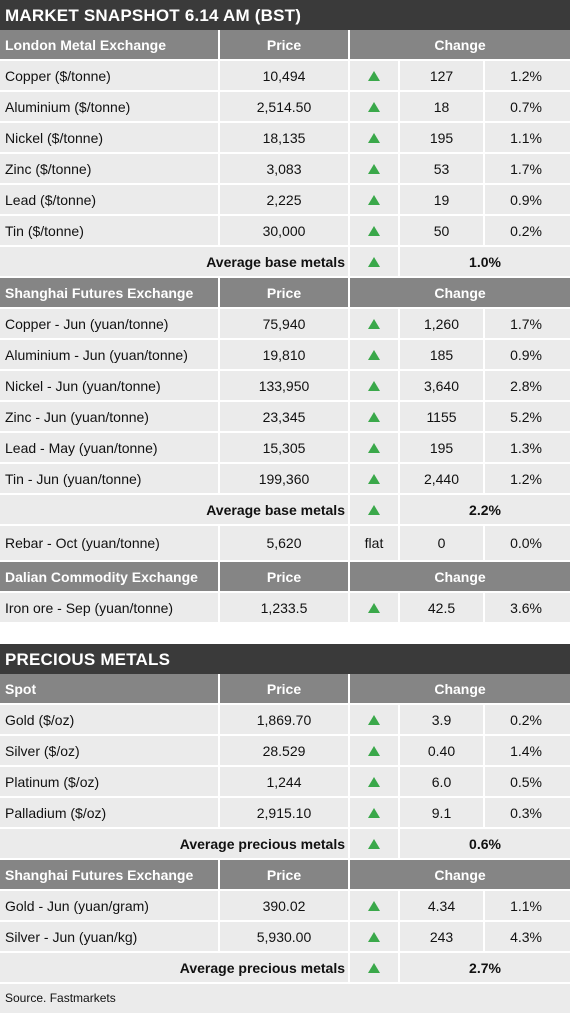 The image size is (570, 1019). Describe the element at coordinates (442, 813) in the screenshot. I see `change-value: 9.1` at that location.